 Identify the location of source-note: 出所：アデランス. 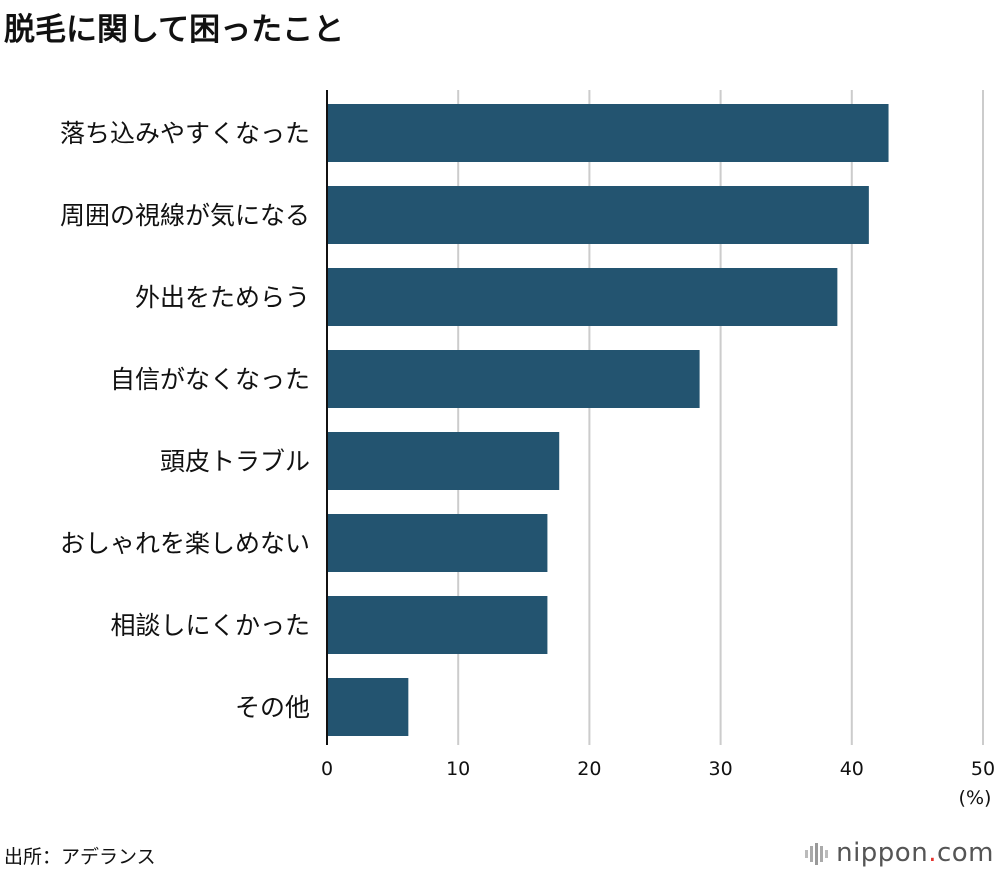
(80, 857).